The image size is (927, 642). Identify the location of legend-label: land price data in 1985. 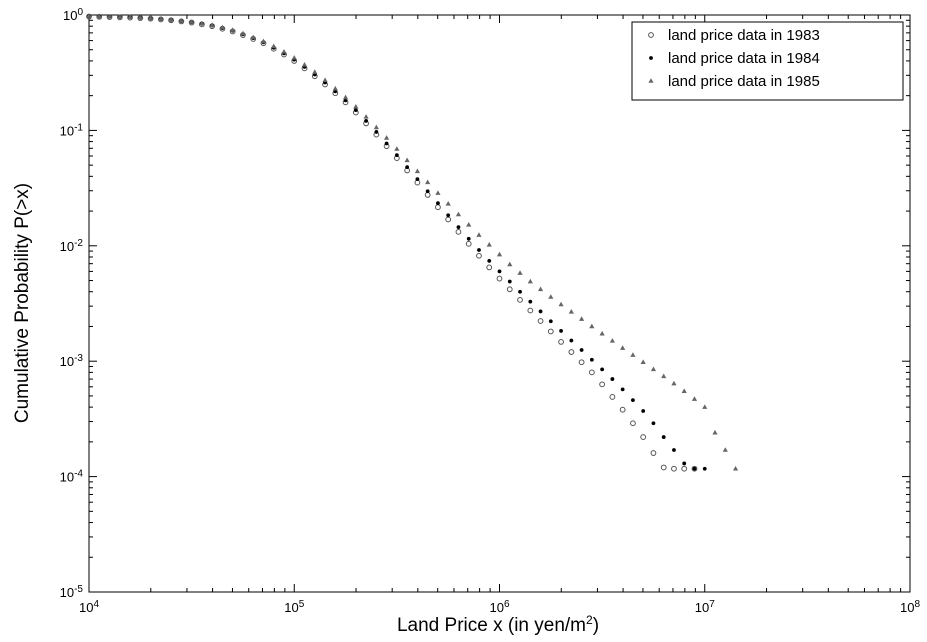
(744, 81).